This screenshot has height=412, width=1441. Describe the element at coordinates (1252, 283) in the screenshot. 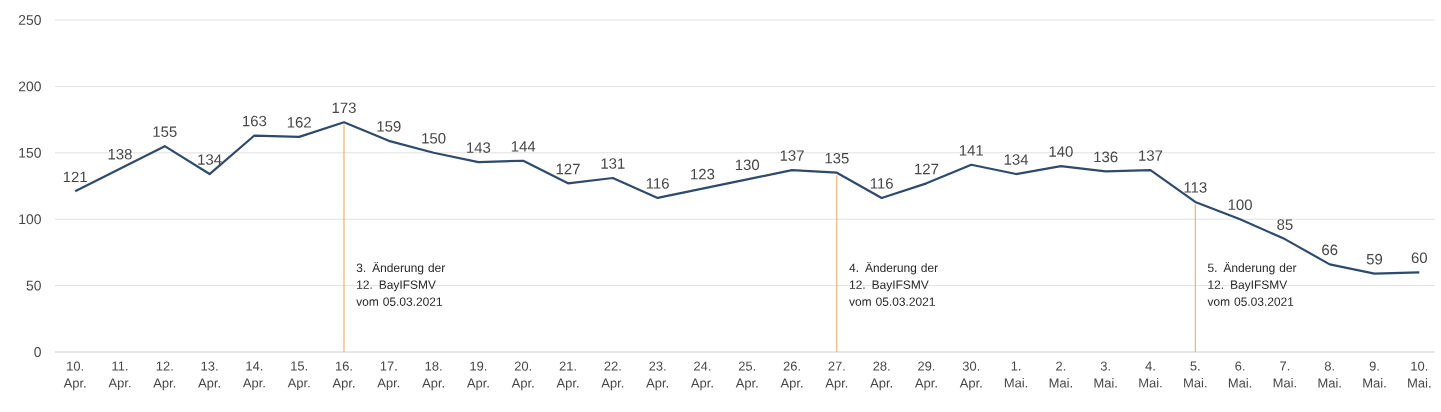

I see `ref-line-label: 5. Änderung der 12. BayIFSMV vom 05.03.2021` at that location.